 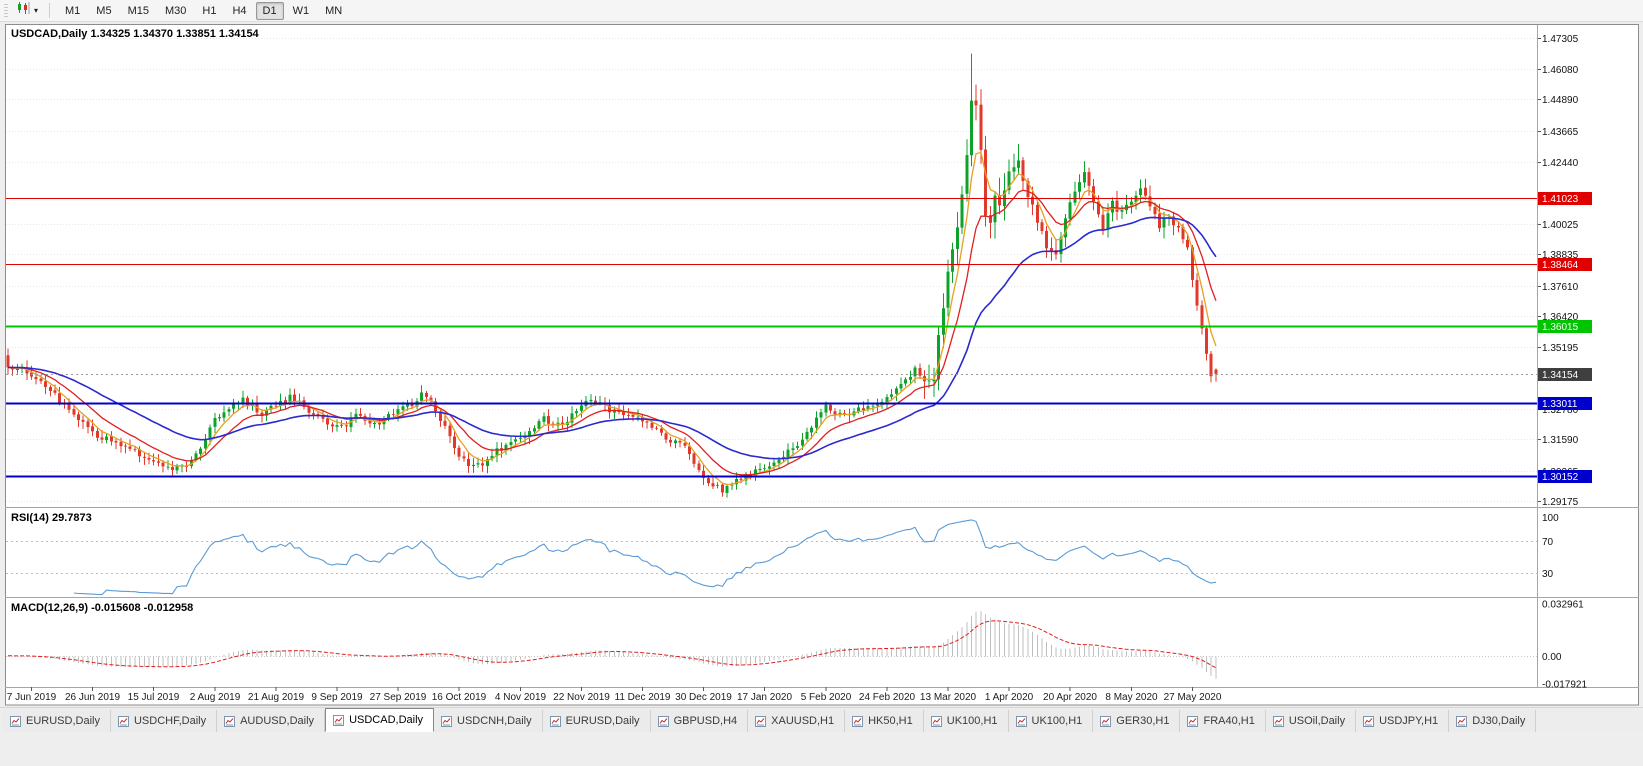 What do you see at coordinates (32, 697) in the screenshot?
I see `time-axis-label: 7 Jun 2019` at bounding box center [32, 697].